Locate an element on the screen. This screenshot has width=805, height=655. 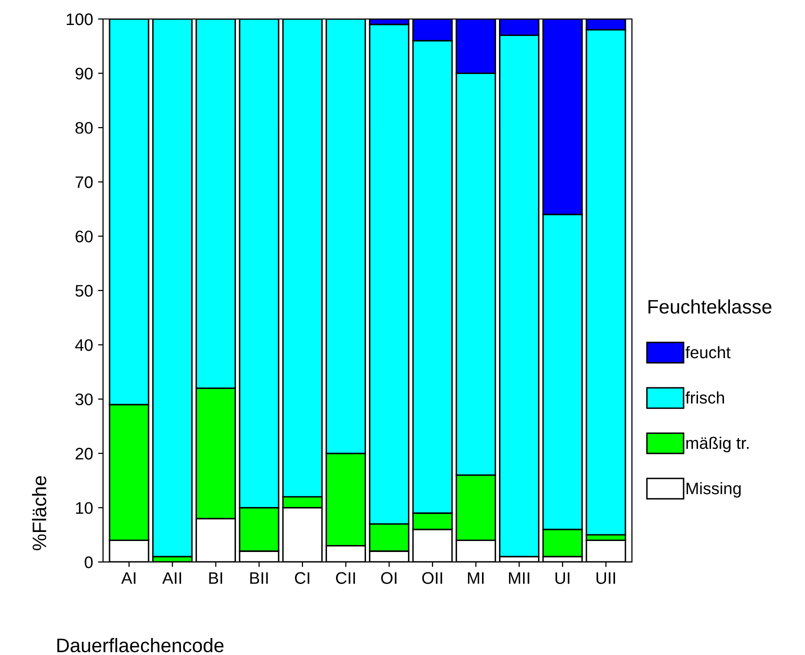
y-tick-label: 60 is located at coordinates (84, 236).